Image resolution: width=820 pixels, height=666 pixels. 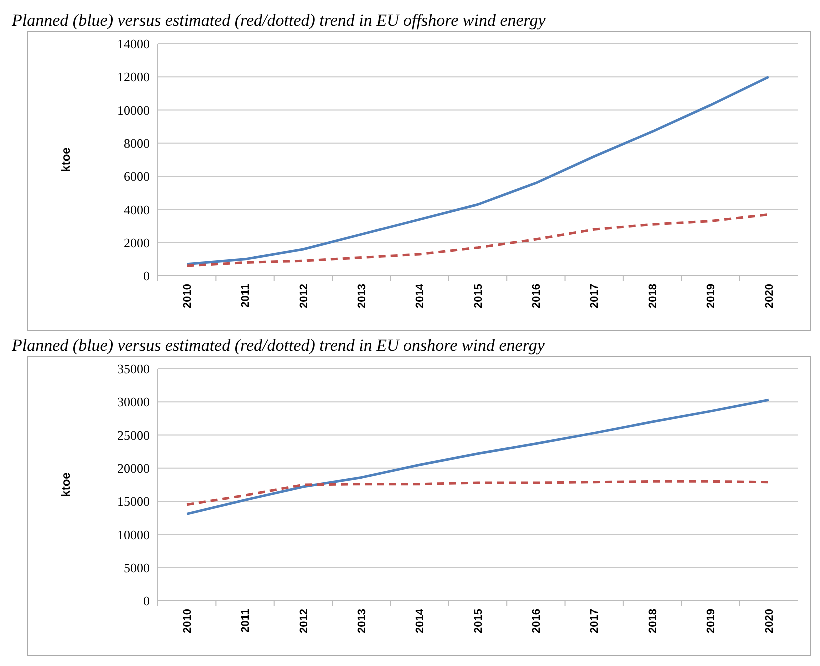 What do you see at coordinates (134, 369) in the screenshot?
I see `y-tick-label: 35000` at bounding box center [134, 369].